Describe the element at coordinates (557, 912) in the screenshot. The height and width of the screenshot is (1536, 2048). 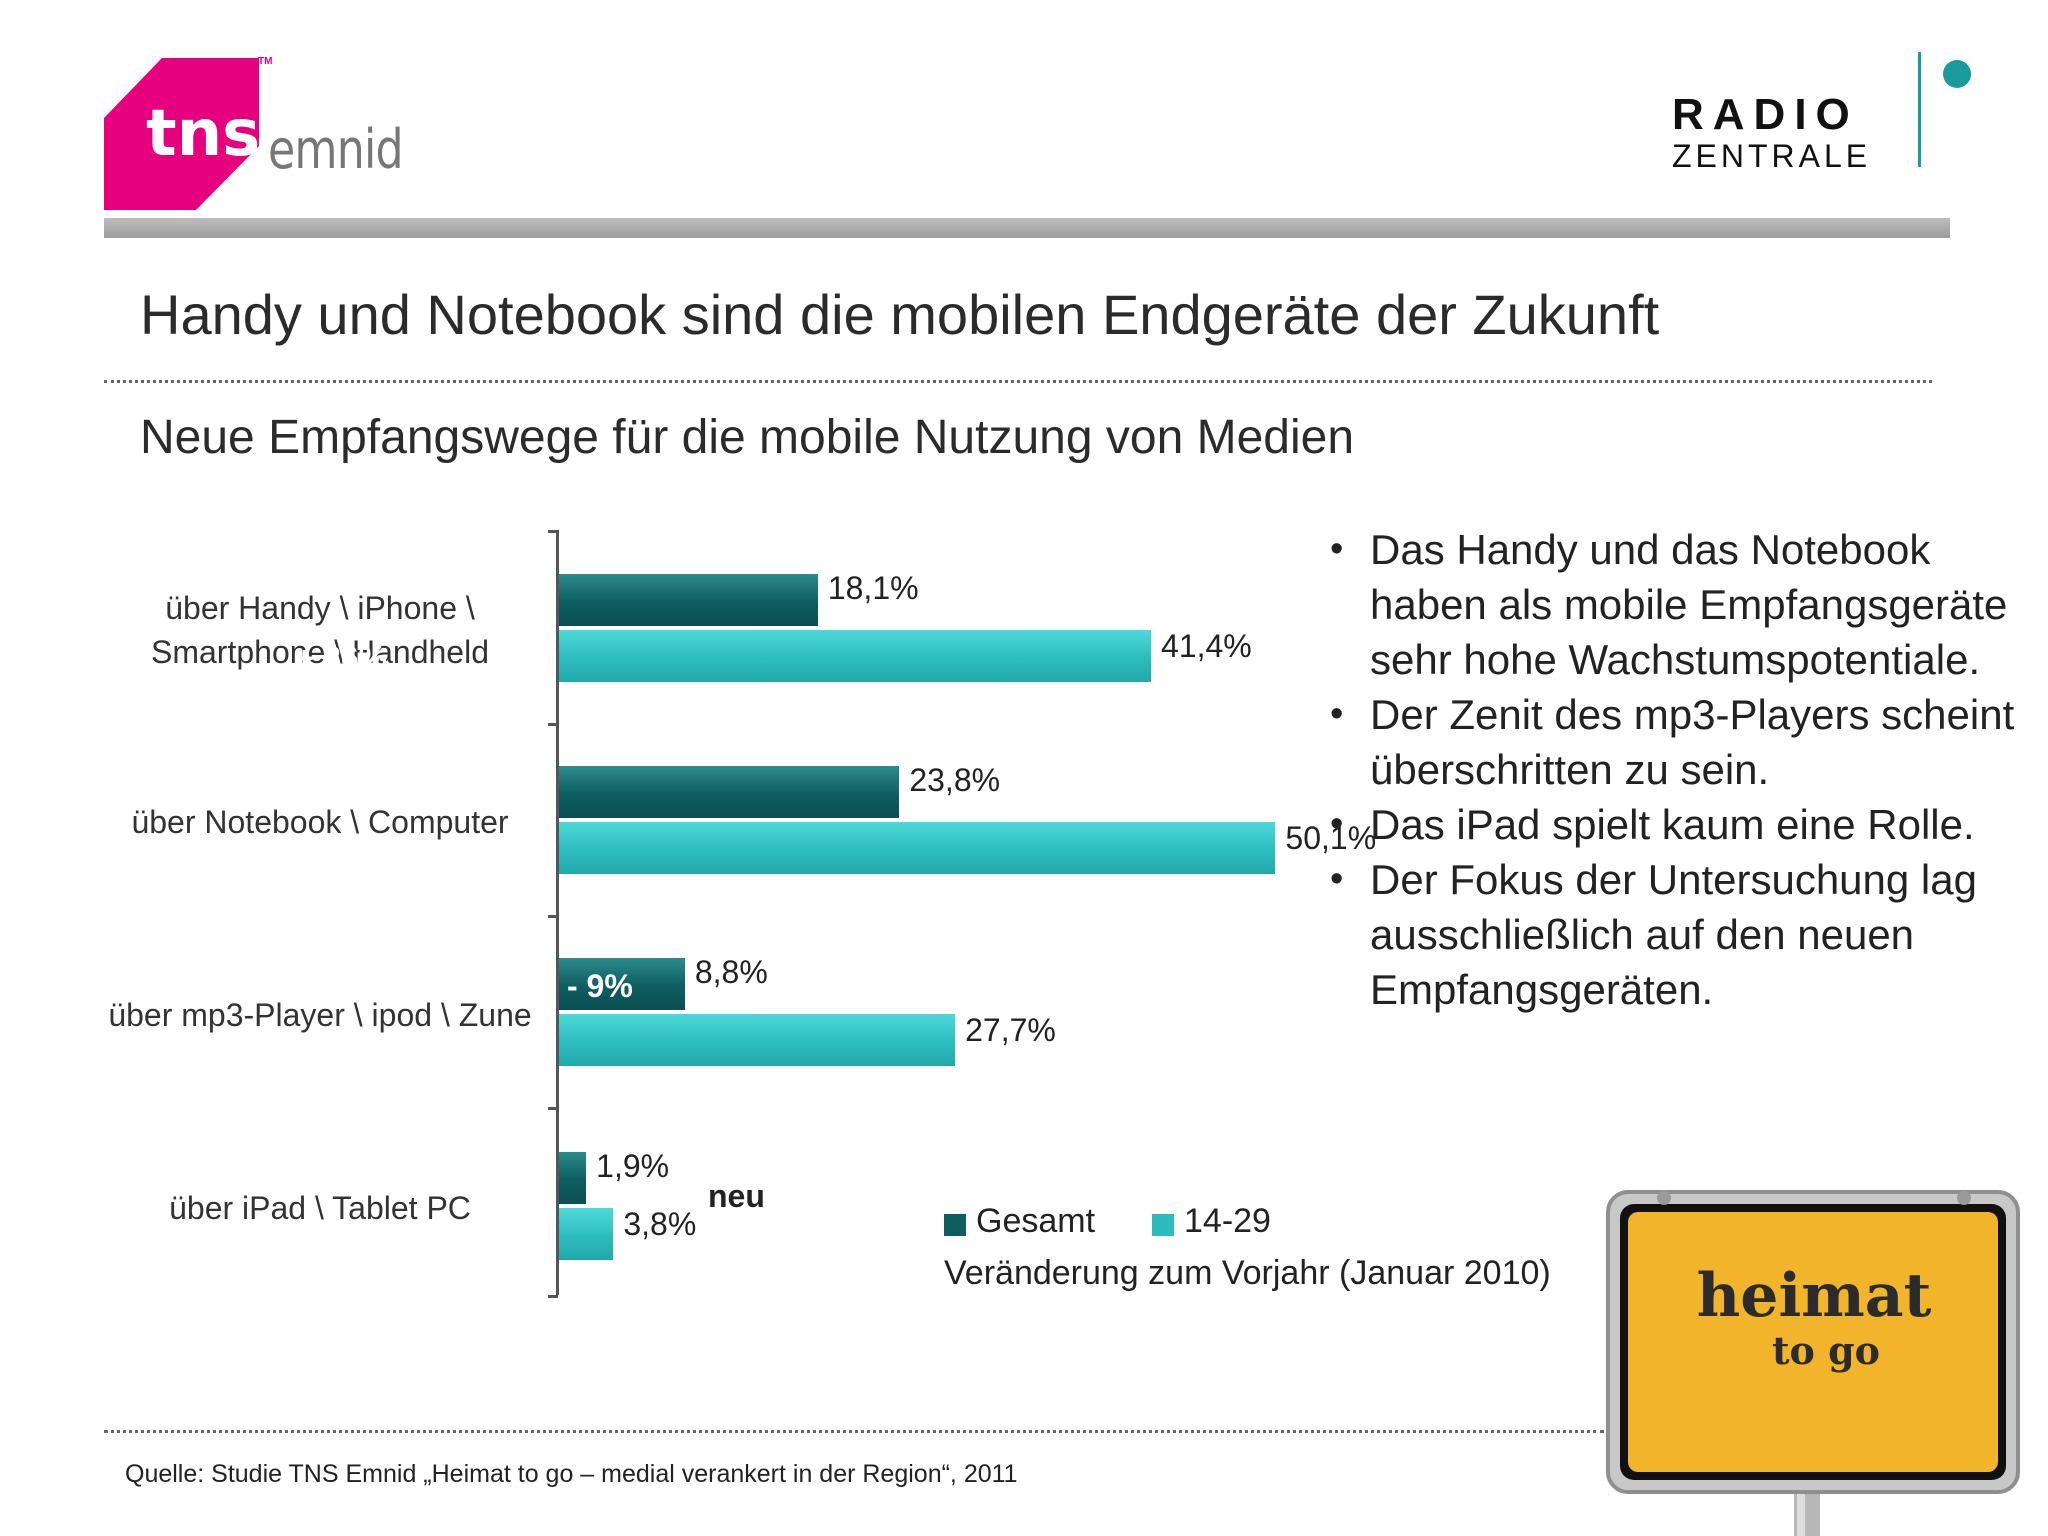
I see `chart-axis` at that location.